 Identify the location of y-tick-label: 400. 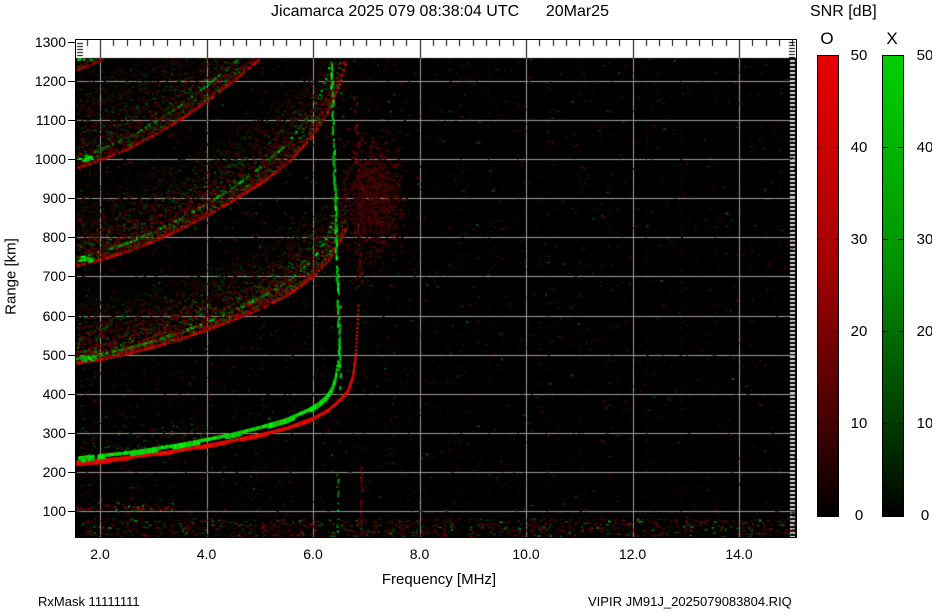
(54, 393).